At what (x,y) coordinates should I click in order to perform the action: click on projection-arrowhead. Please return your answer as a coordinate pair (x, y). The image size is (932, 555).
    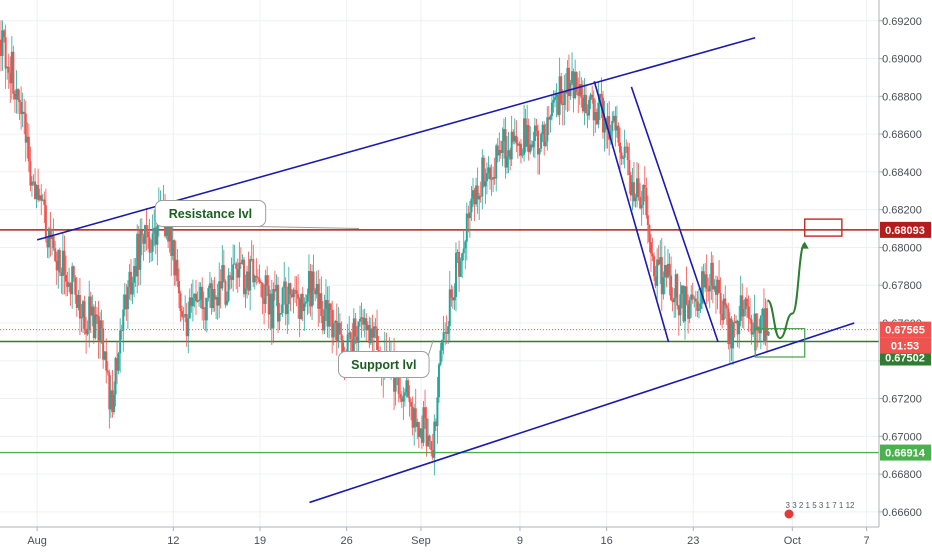
    Looking at the image, I should click on (804, 245).